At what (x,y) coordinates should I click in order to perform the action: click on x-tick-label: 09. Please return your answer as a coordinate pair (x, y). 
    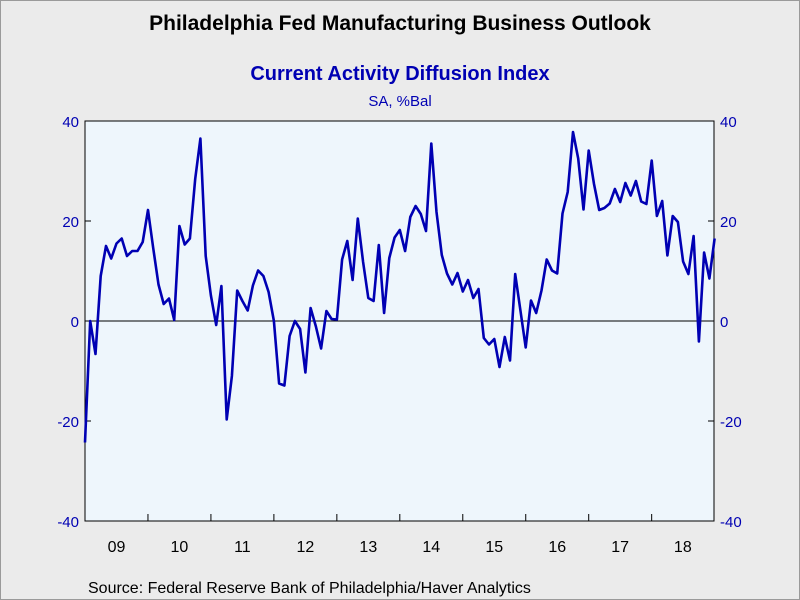
    Looking at the image, I should click on (117, 547).